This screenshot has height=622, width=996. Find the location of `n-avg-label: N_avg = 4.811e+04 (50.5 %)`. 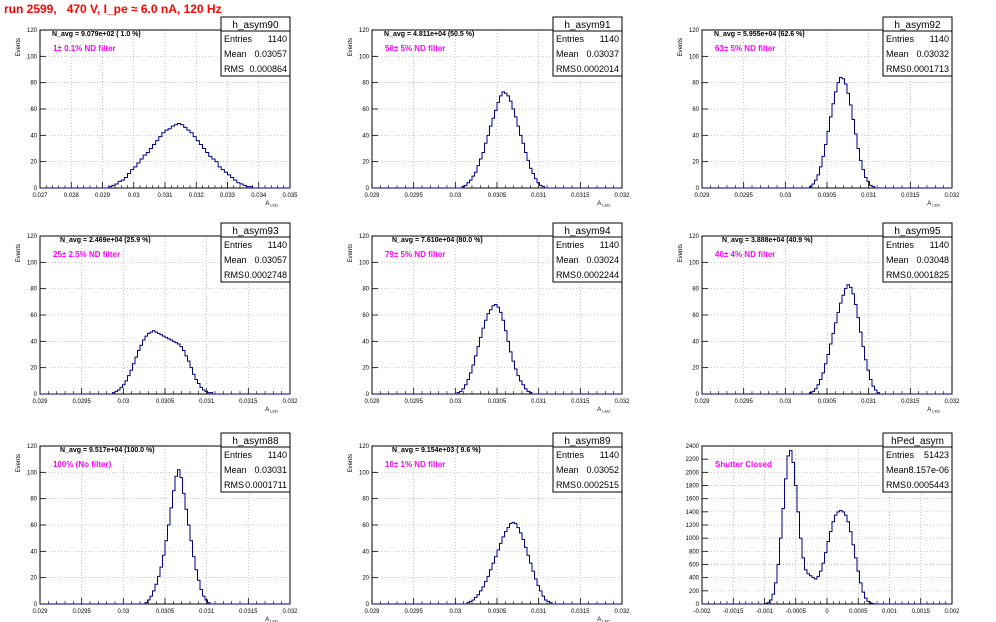

n-avg-label: N_avg = 4.811e+04 (50.5 %) is located at coordinates (429, 34).